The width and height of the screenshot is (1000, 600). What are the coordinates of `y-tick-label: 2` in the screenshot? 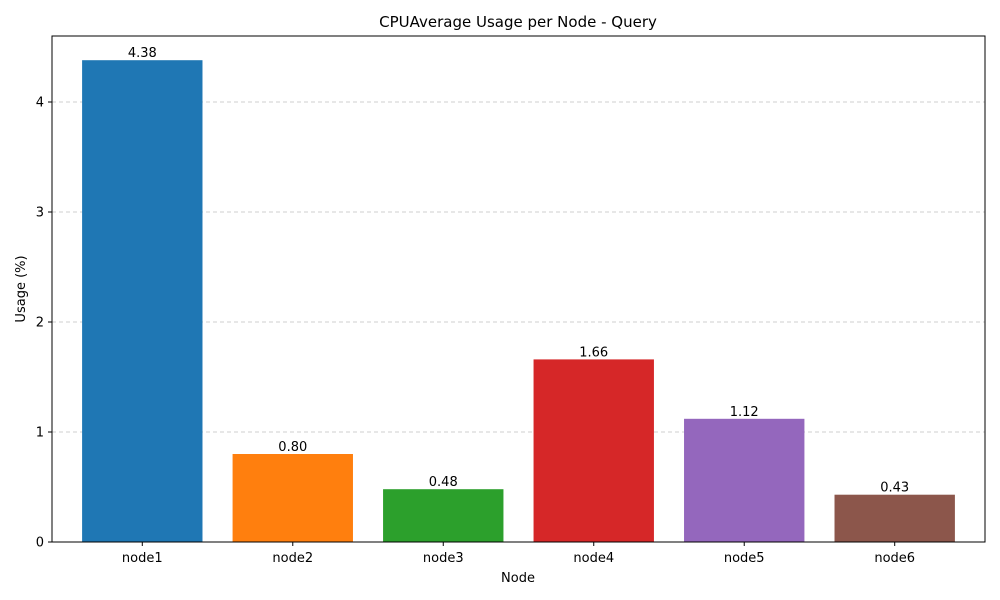 It's located at (40, 323).